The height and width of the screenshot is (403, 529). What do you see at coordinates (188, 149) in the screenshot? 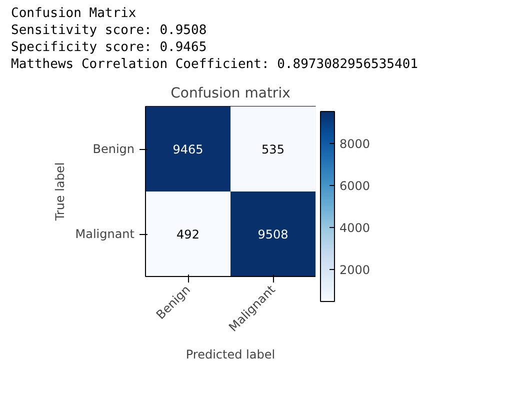
I see `data-label: 9465` at bounding box center [188, 149].